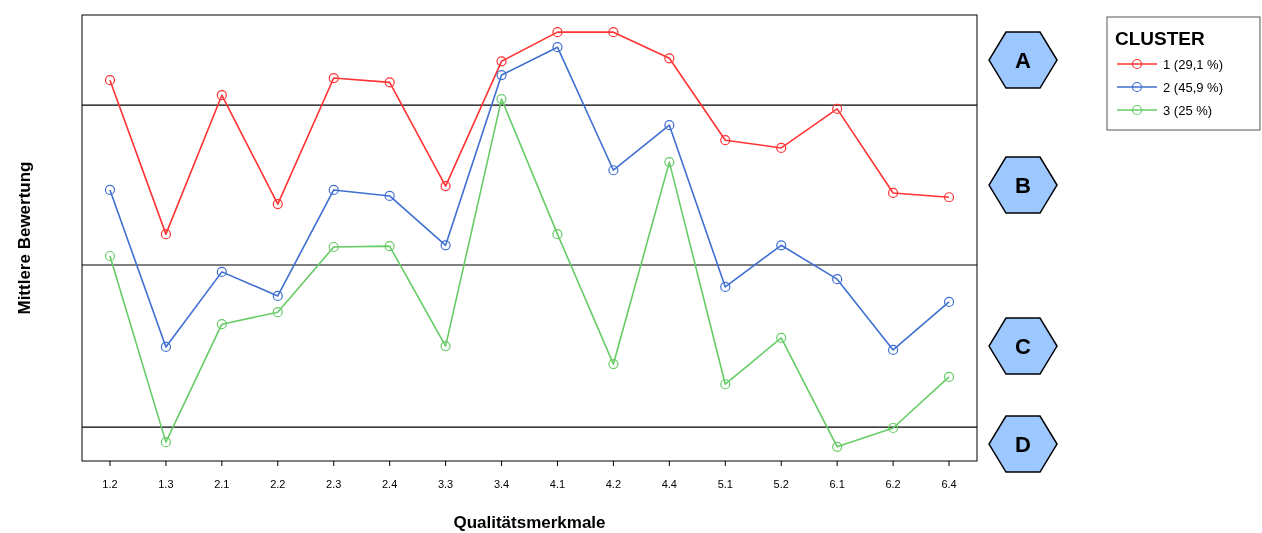  I want to click on x-tick-label: 4.2, so click(613, 484).